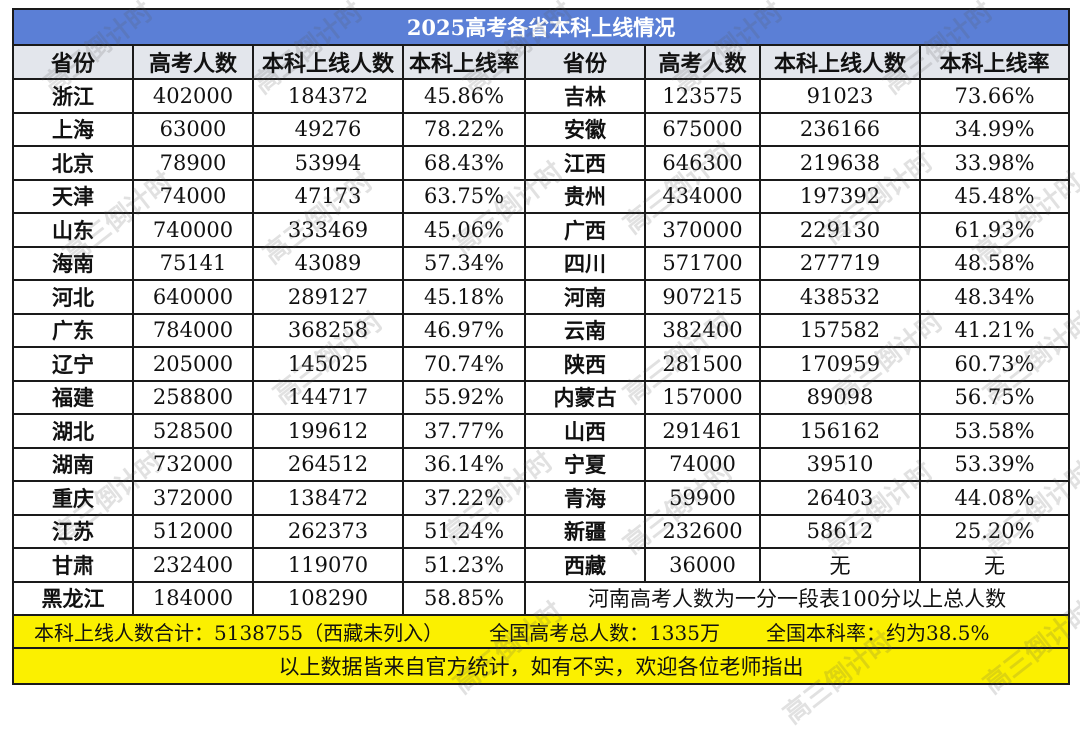  I want to click on value-cell: 236166, so click(840, 129).